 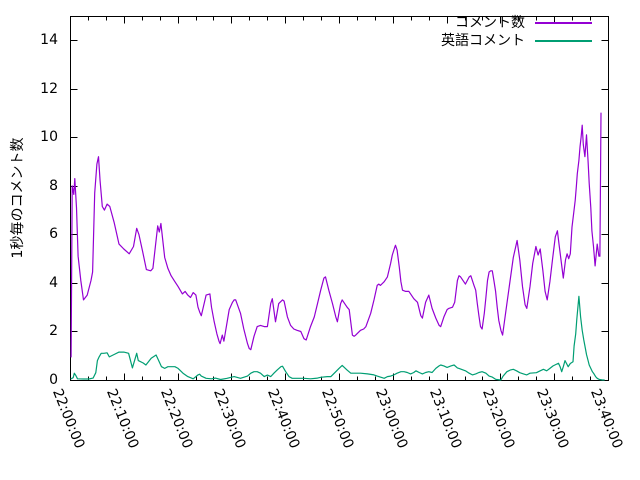 What do you see at coordinates (53, 185) in the screenshot?
I see `y-tick-label: 8` at bounding box center [53, 185].